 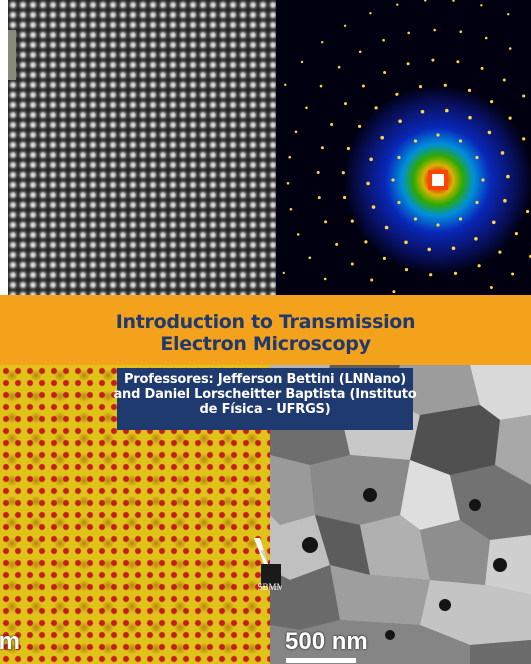 I want to click on title-line-2: Electron Microscopy, so click(x=265, y=344).